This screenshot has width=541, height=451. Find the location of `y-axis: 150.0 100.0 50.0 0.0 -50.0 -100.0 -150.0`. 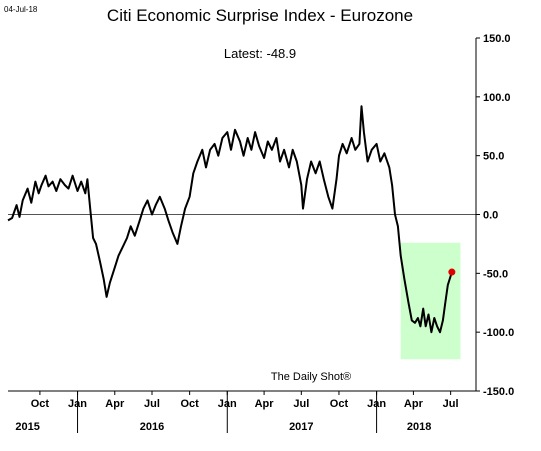

y-axis: 150.0 100.0 50.0 0.0 -50.0 -100.0 -150.0 is located at coordinates (495, 215).